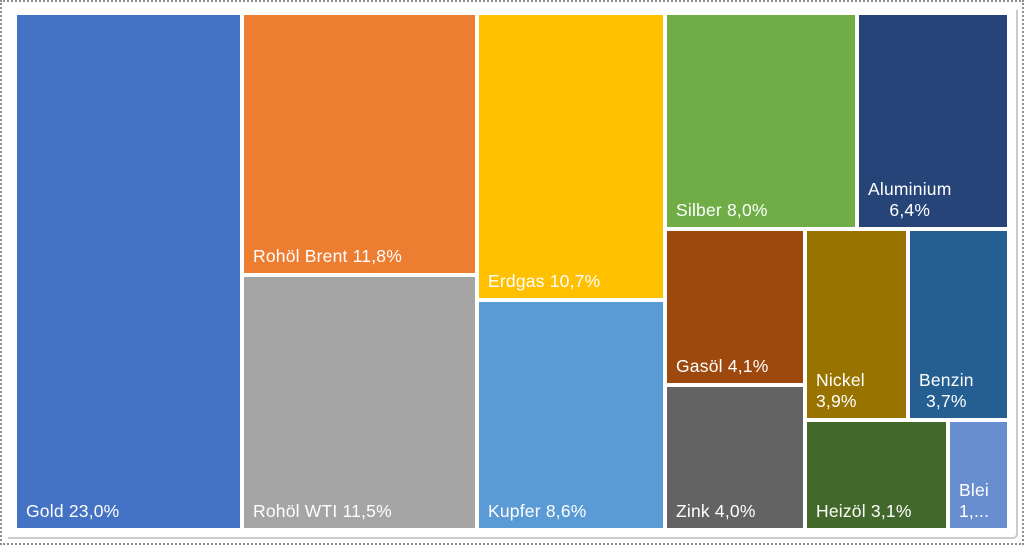  I want to click on treemap-tile-rohoel-wti: Rohöl WTI 11,5%, so click(359, 402).